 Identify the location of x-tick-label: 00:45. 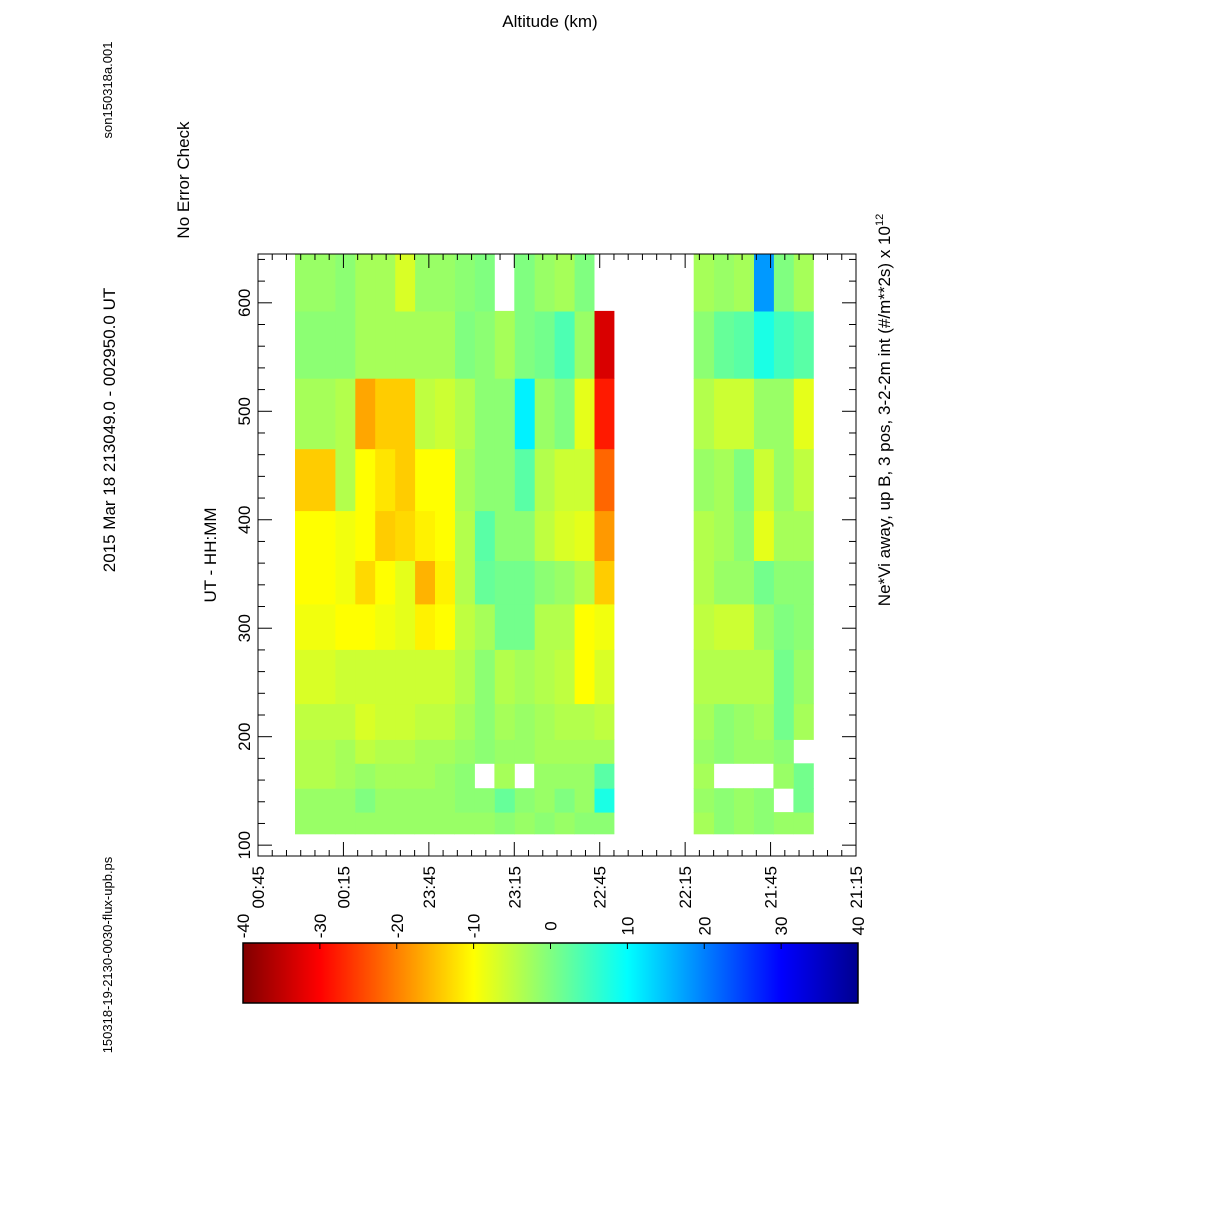
(258, 887).